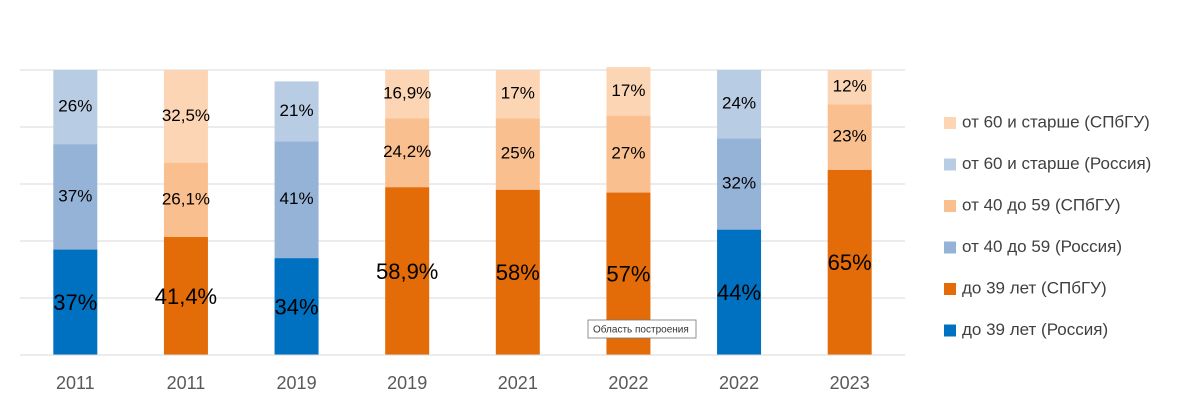  I want to click on legend-label: до 39 лет (Россия), so click(1035, 329).